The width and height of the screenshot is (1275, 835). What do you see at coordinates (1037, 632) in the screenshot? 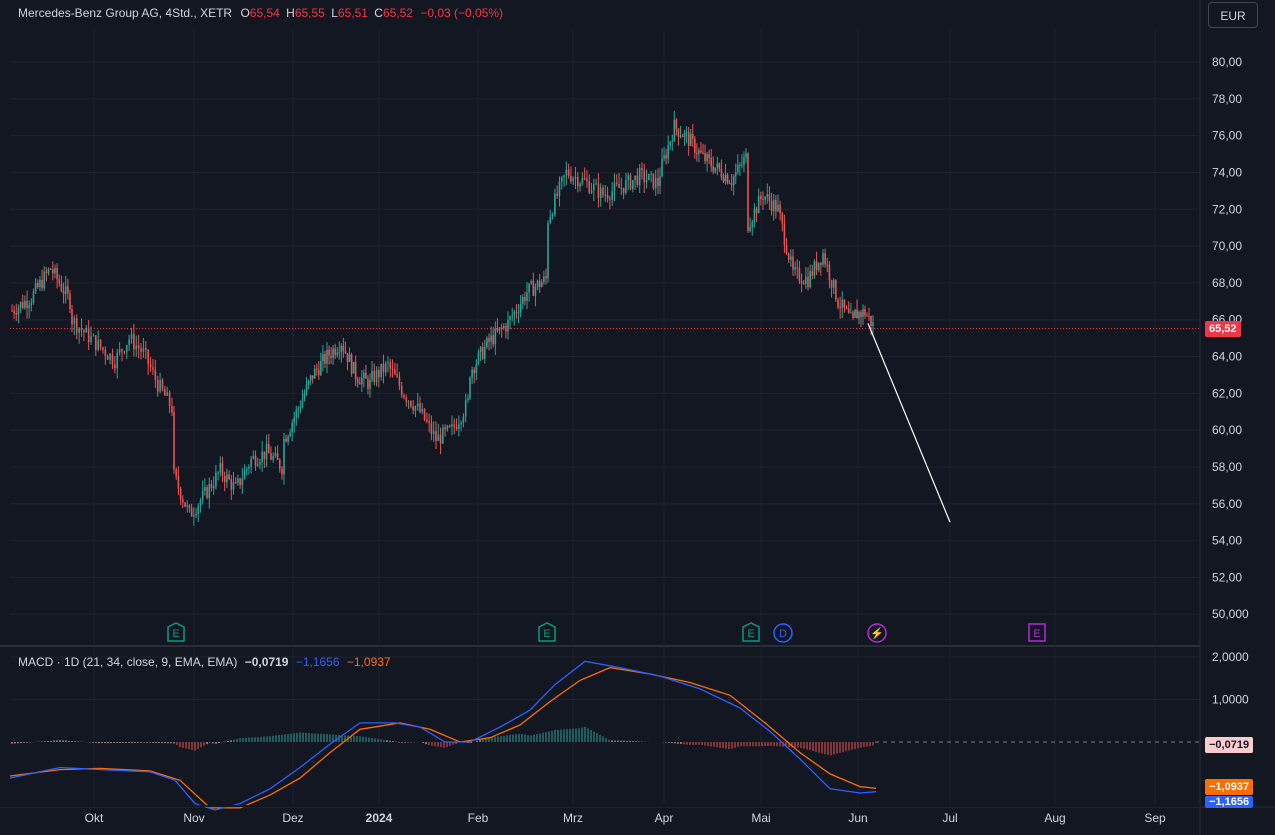
I see `event-marker-shape` at bounding box center [1037, 632].